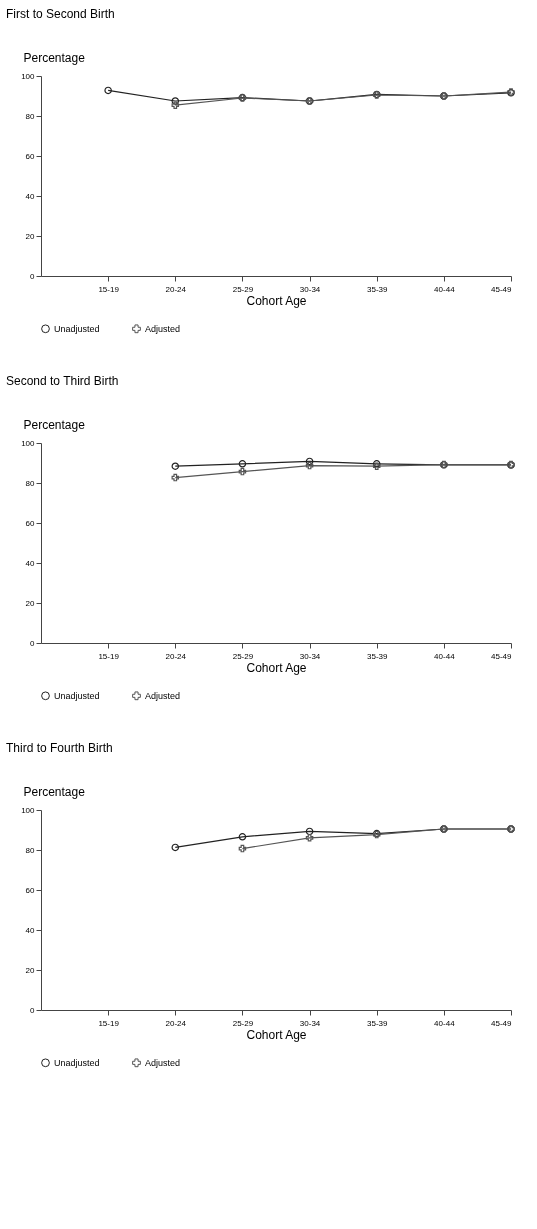  What do you see at coordinates (59, 748) in the screenshot?
I see `chart-title: Third to Fourth Birth` at bounding box center [59, 748].